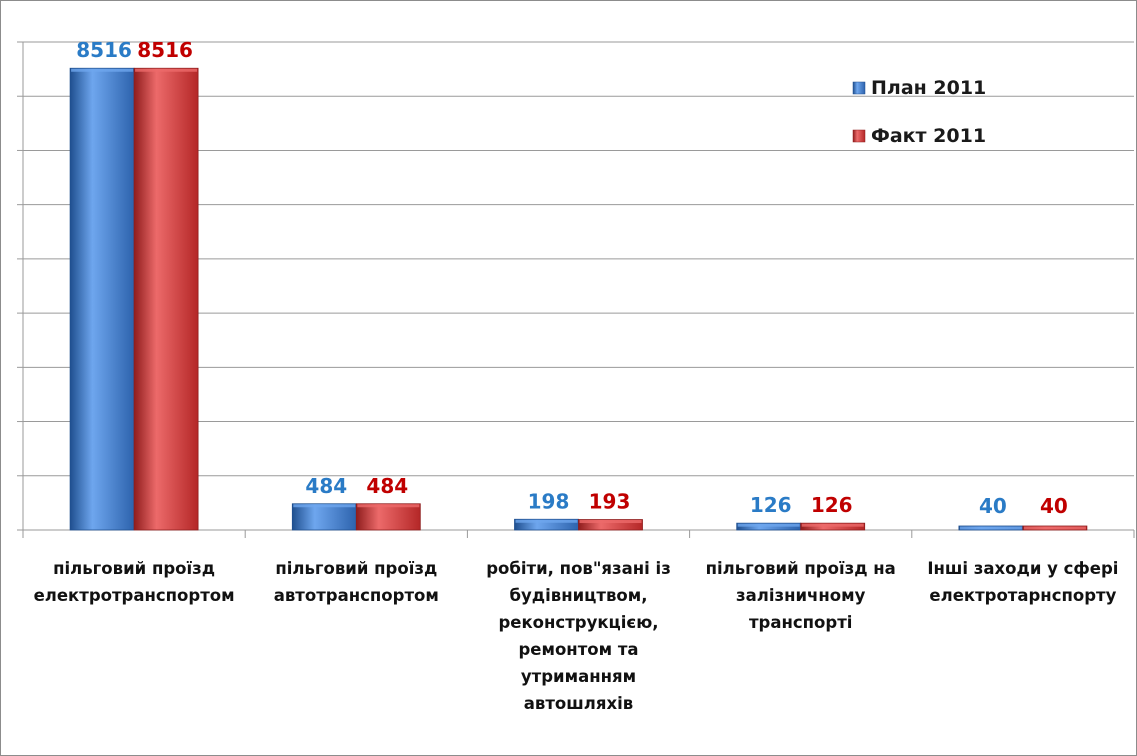 This screenshot has width=1137, height=756. I want to click on category-label-line: автотранспортом, so click(356, 595).